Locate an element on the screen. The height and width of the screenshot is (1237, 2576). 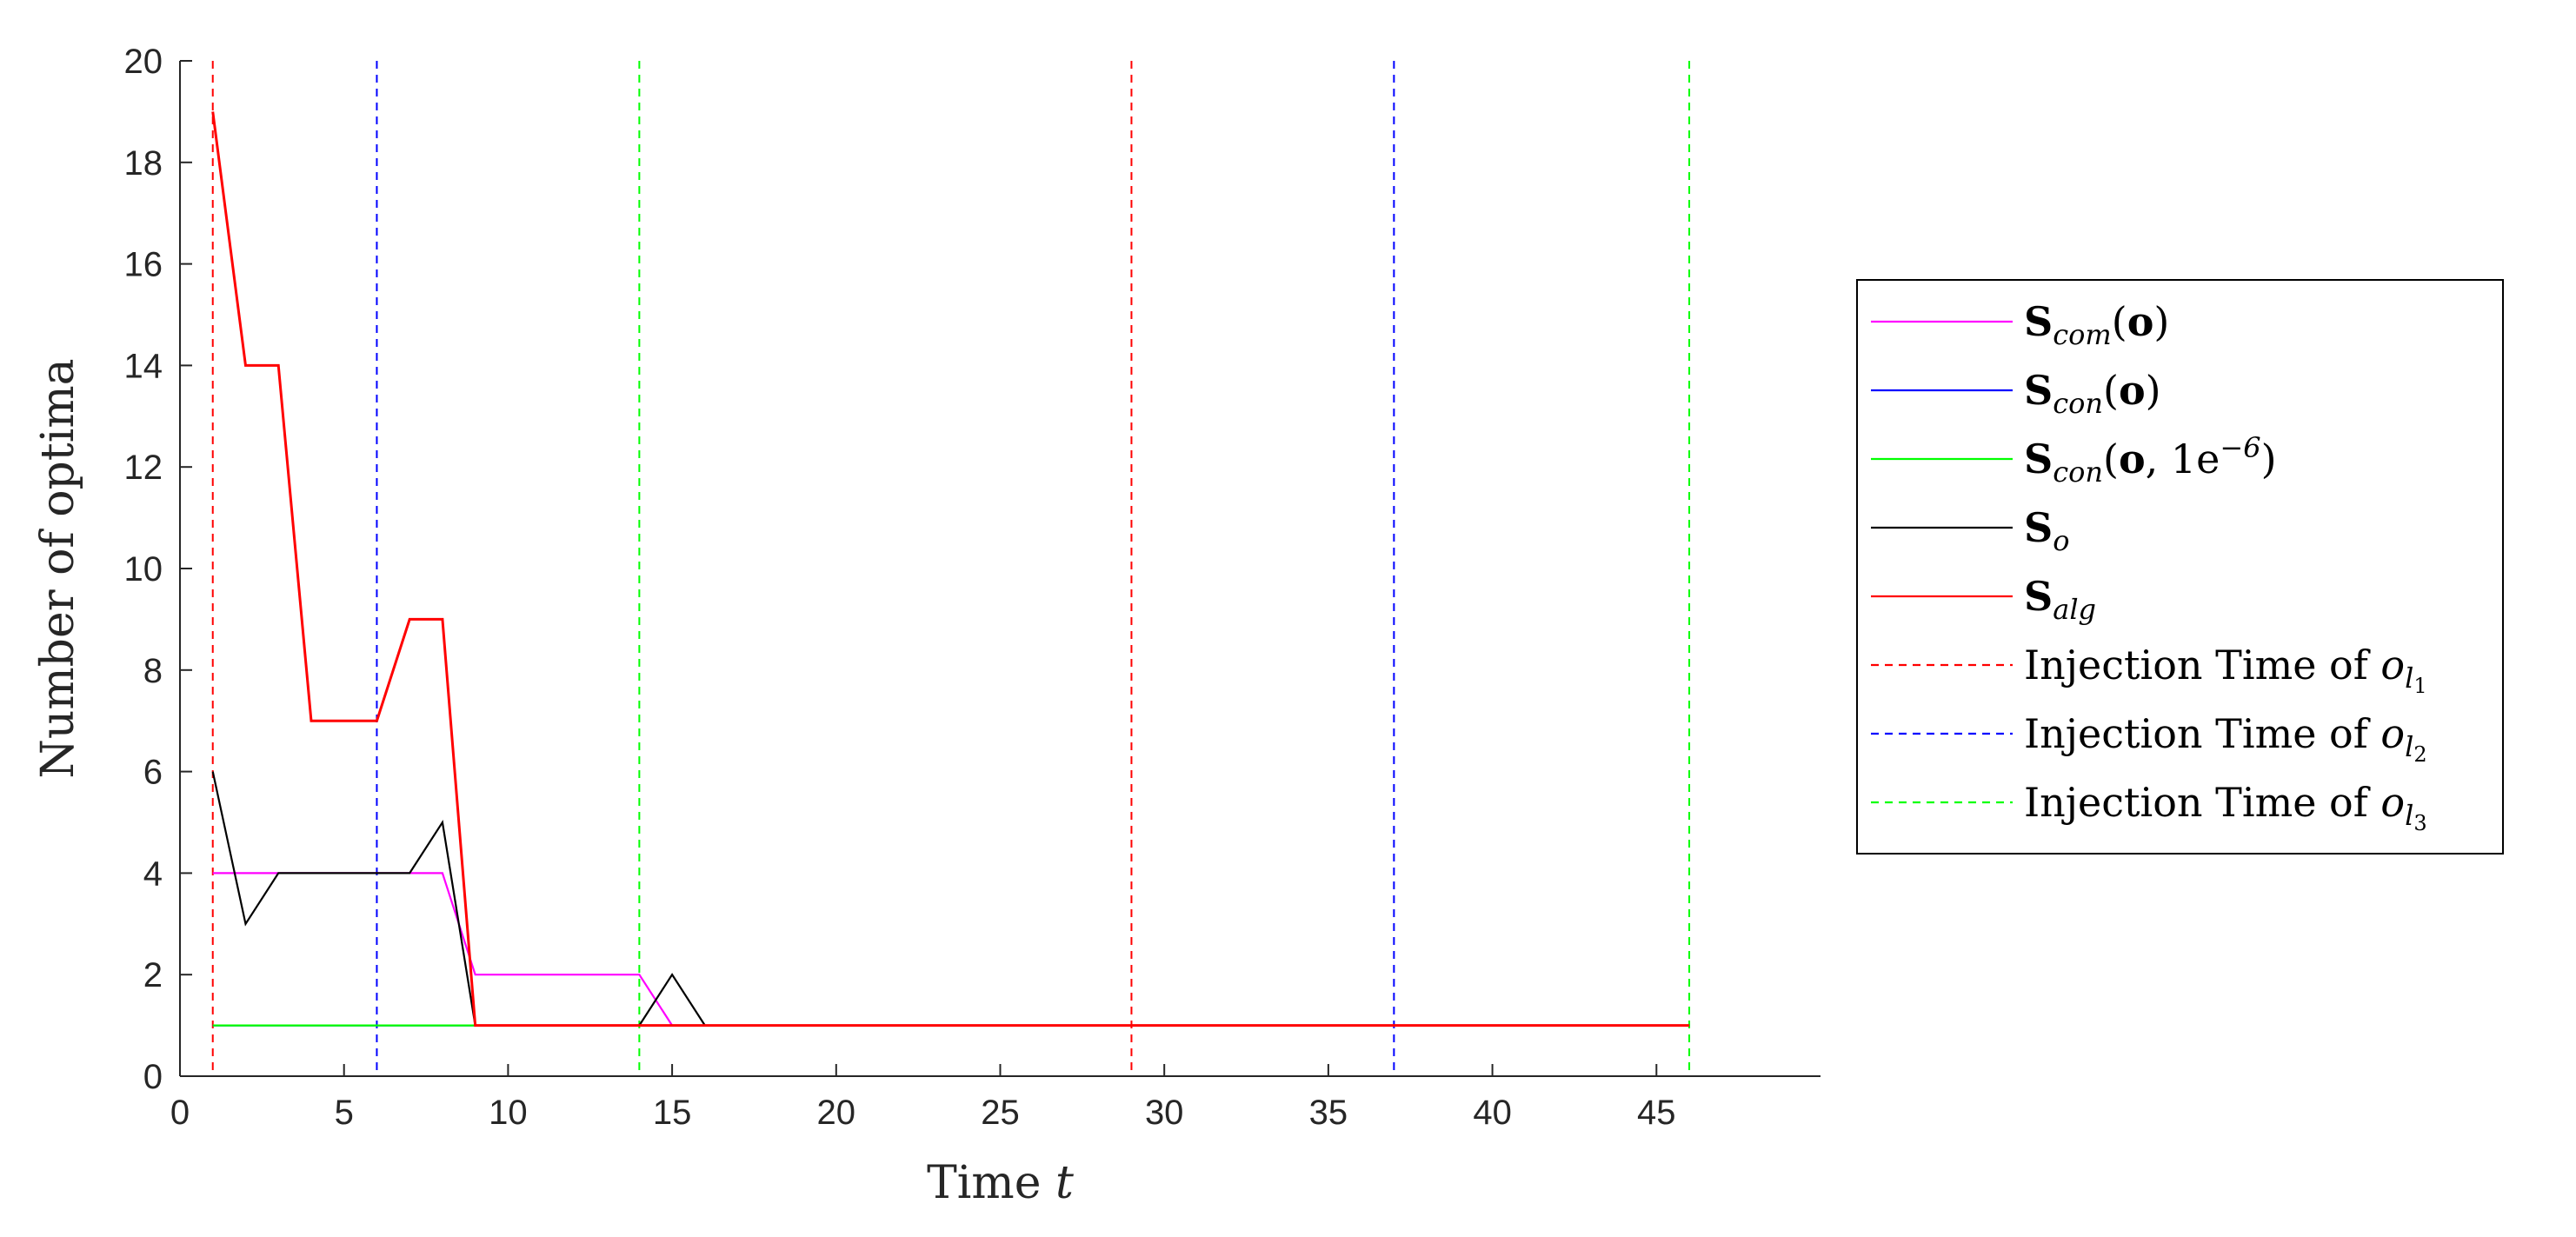
legend-label-8: Injection Time of ol3 is located at coordinates (2225, 807).